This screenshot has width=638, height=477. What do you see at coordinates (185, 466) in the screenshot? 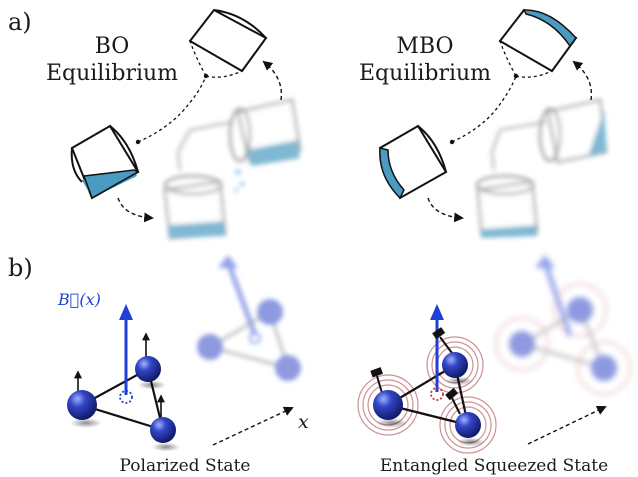
I see `polarized-caption: Polarized State` at bounding box center [185, 466].